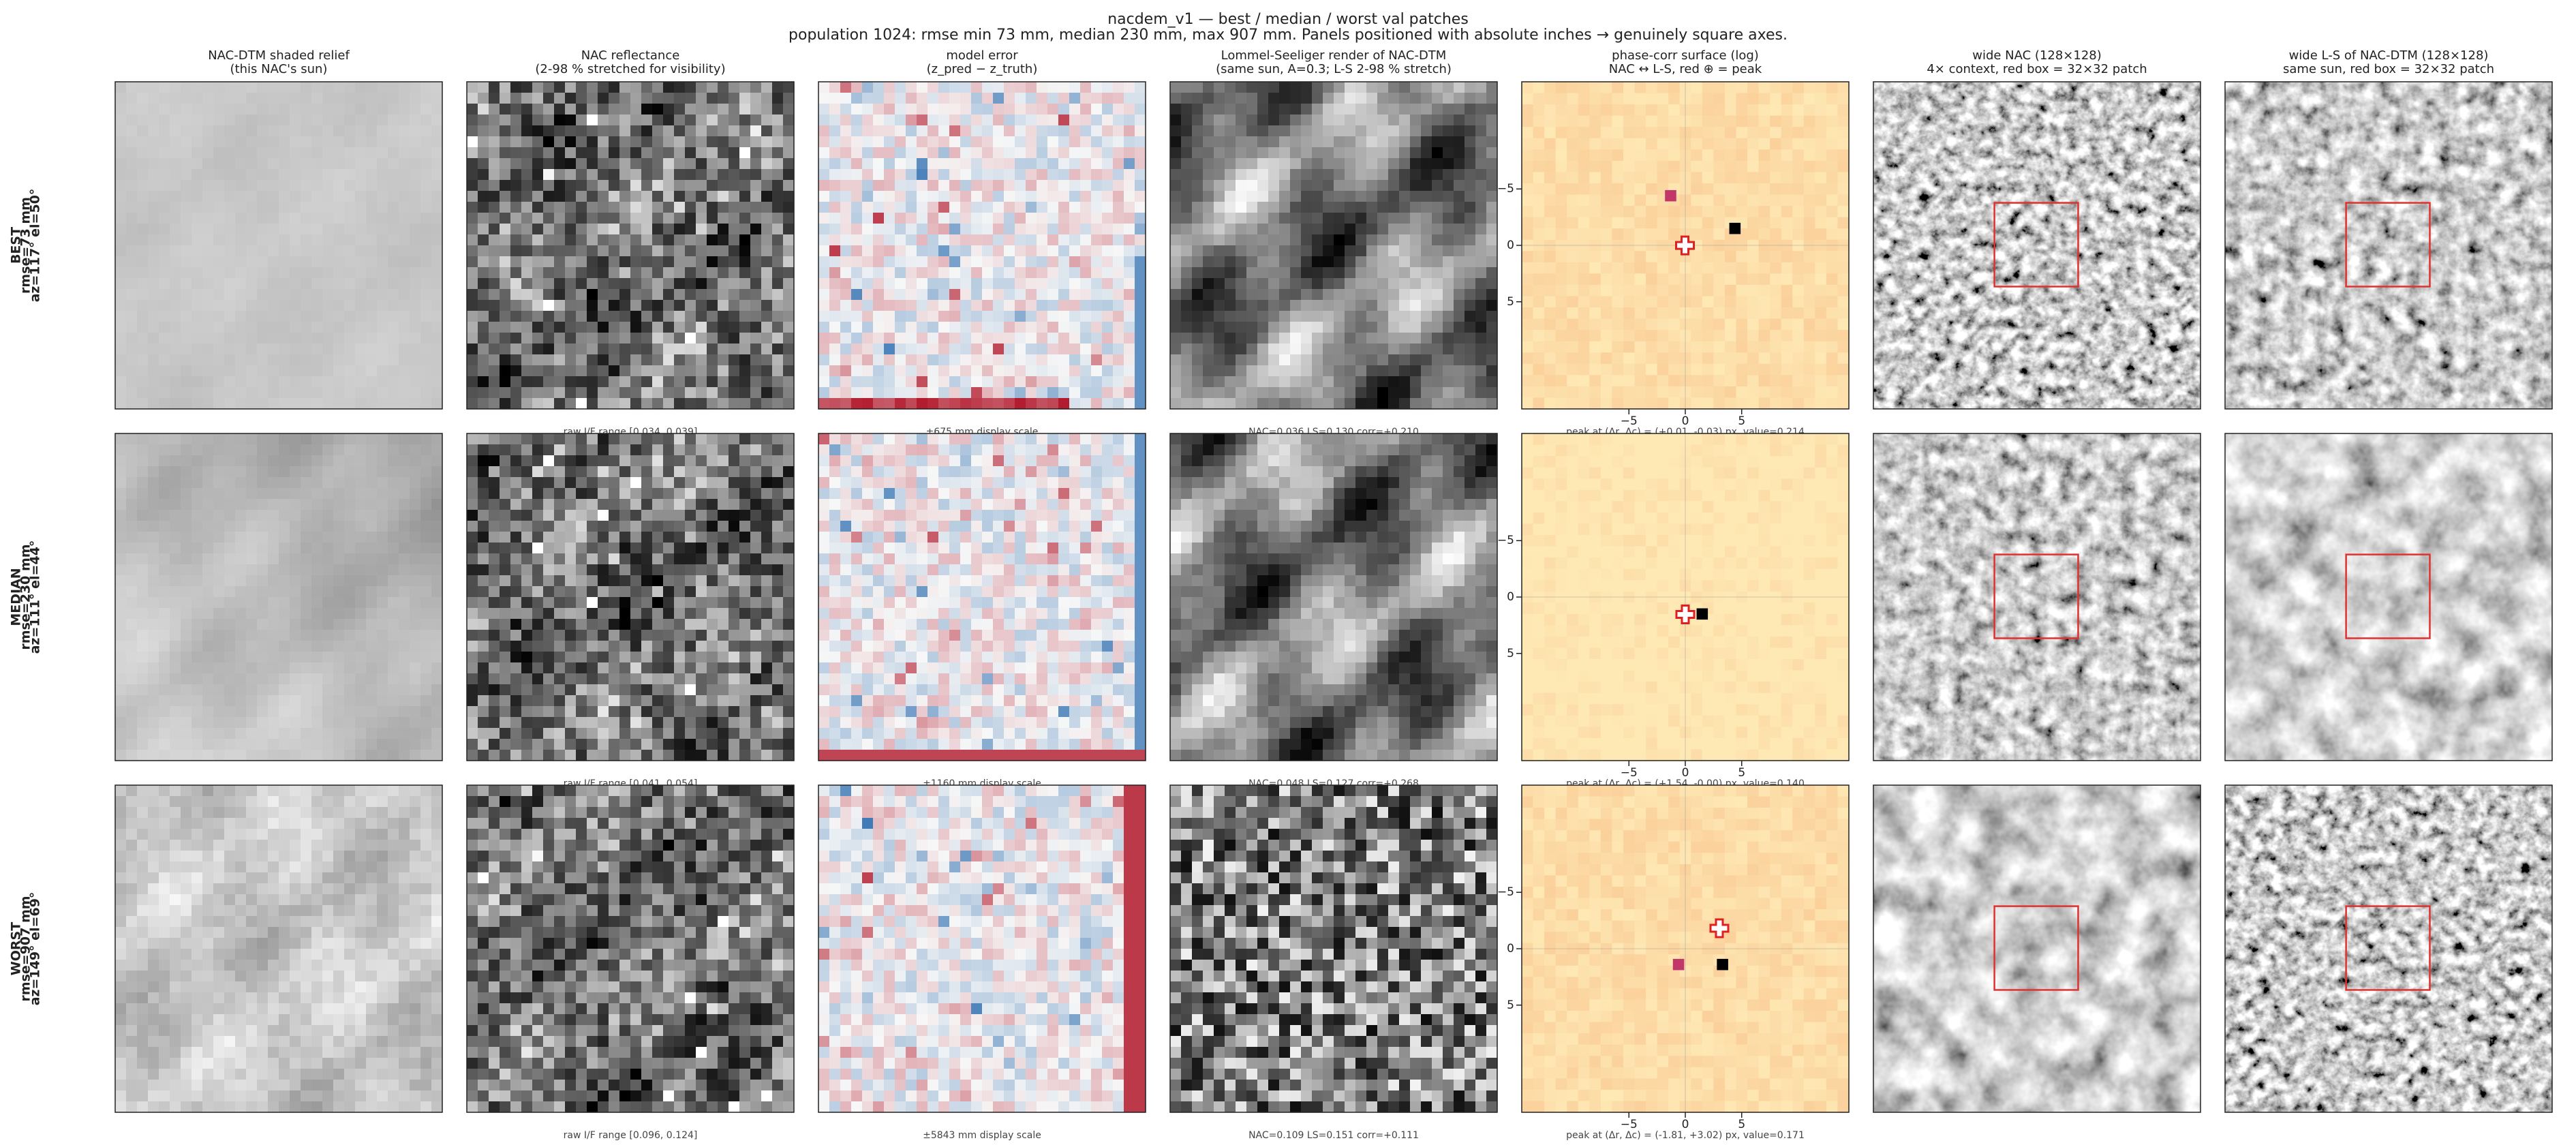  I want to click on x-tick-label: 0, so click(1685, 421).